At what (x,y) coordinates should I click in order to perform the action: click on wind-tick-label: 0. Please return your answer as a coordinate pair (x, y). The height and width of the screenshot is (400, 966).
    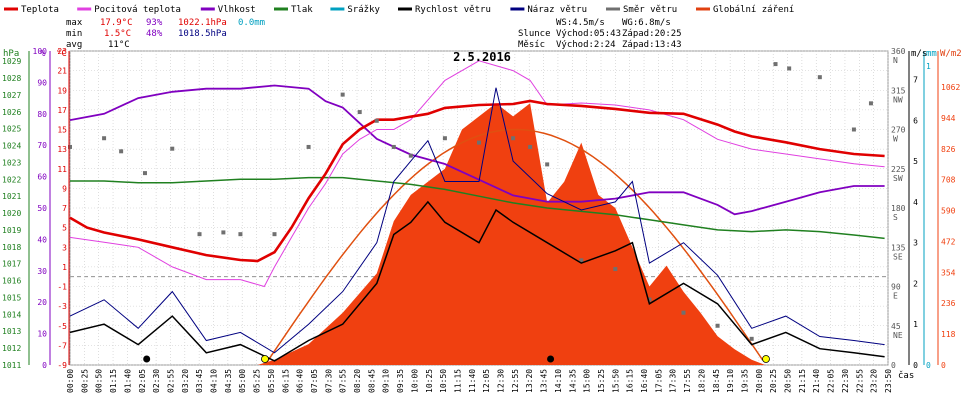
    Looking at the image, I should click on (915, 365).